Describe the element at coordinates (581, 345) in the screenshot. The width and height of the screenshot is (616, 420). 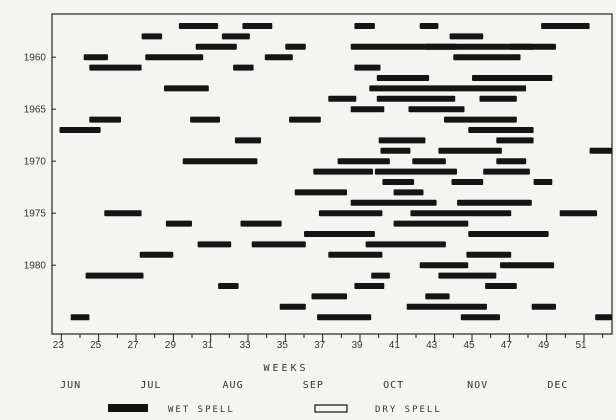
I see `x-tick-label: 51` at that location.